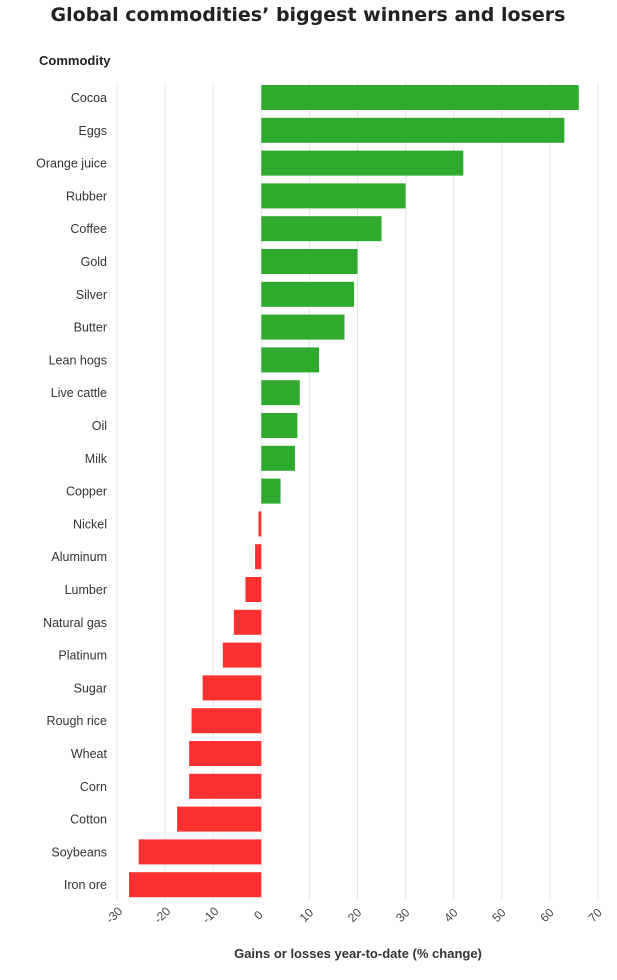 Image resolution: width=617 pixels, height=980 pixels. What do you see at coordinates (258, 557) in the screenshot?
I see `bar-aluminum` at bounding box center [258, 557].